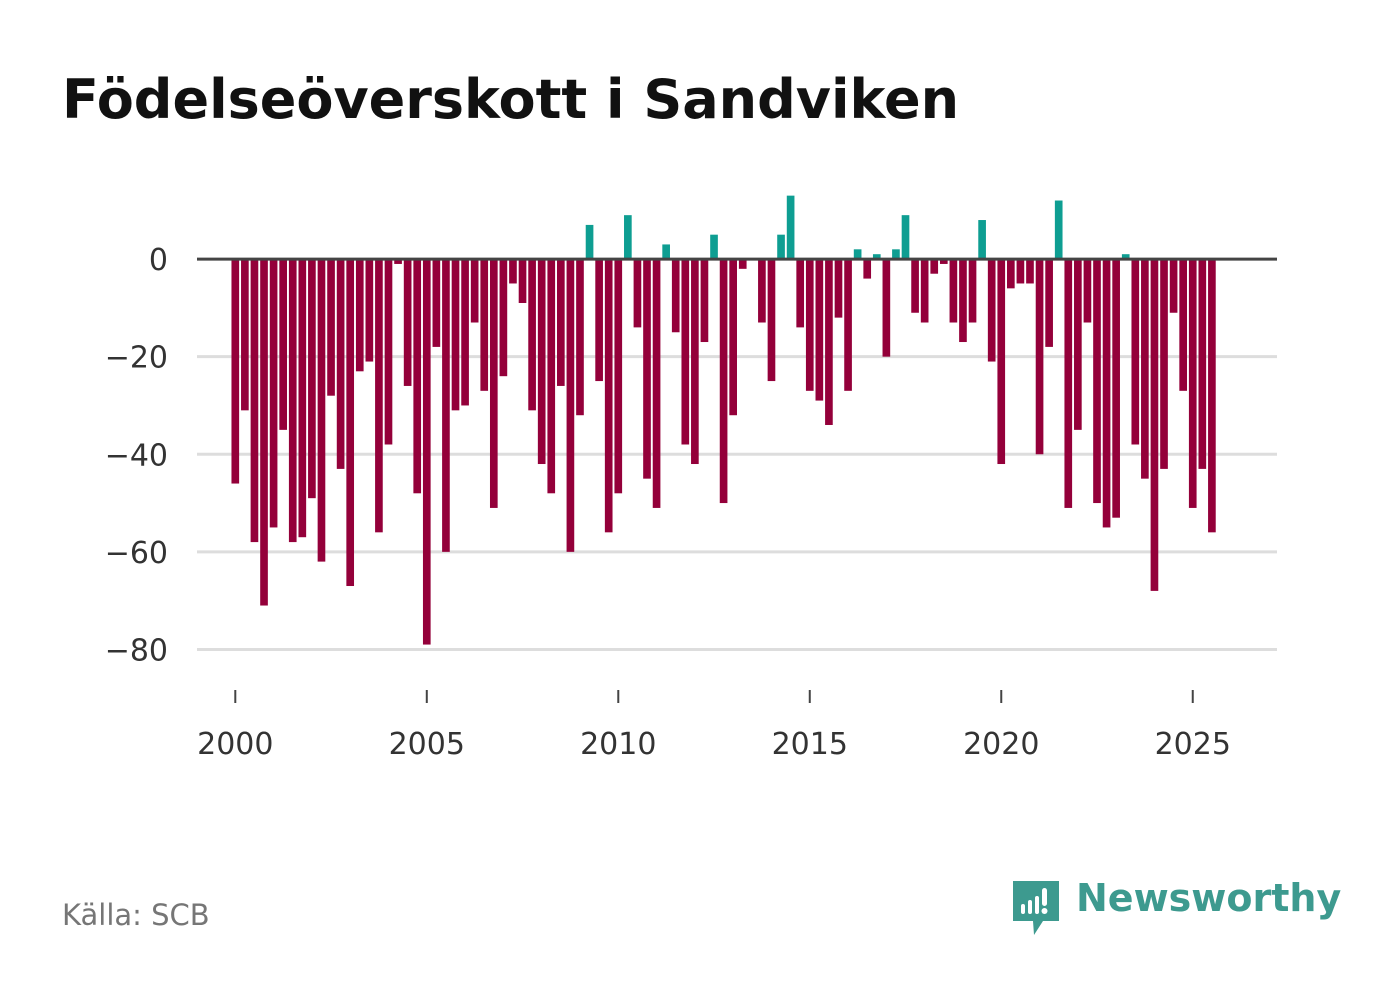 The height and width of the screenshot is (999, 1382). What do you see at coordinates (158, 260) in the screenshot?
I see `y-tick-label: 0` at bounding box center [158, 260].